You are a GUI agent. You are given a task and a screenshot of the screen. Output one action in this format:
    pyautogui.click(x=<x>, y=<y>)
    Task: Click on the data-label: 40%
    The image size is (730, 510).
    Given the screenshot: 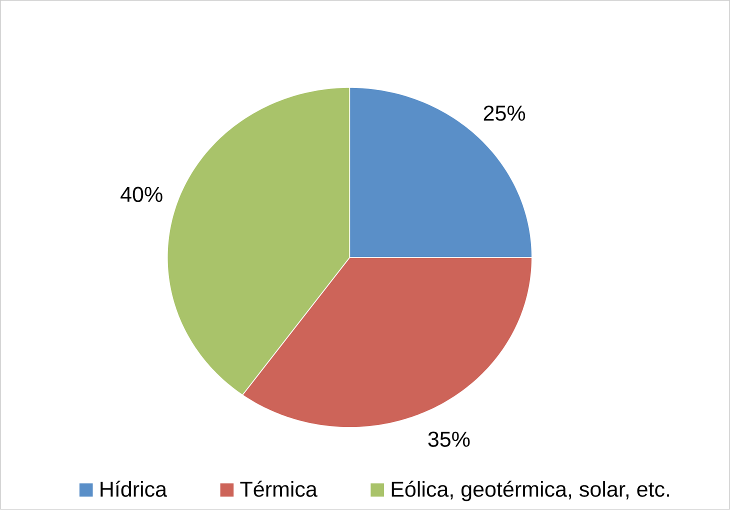 What is the action you would take?
    pyautogui.click(x=141, y=194)
    